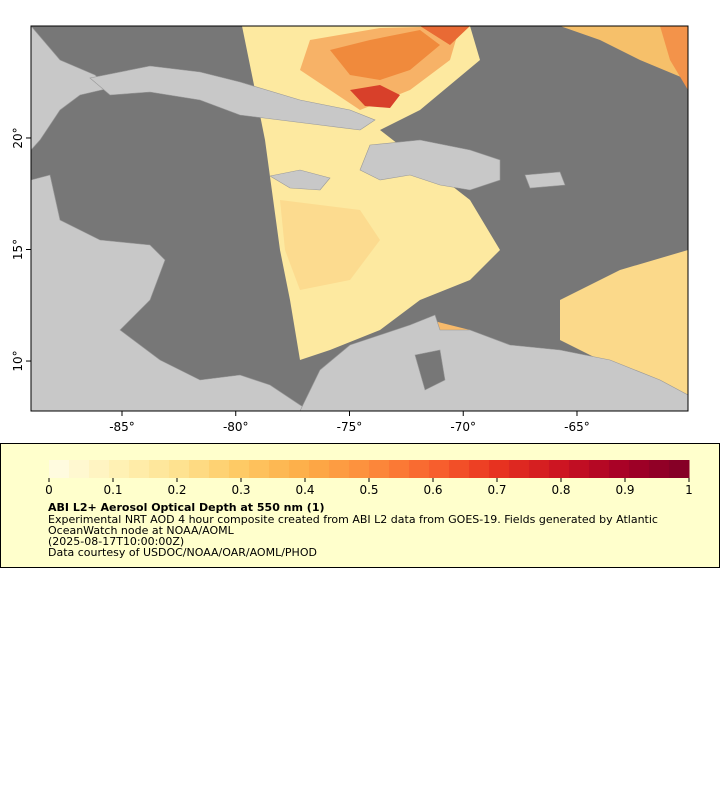 The image size is (720, 800). Describe the element at coordinates (122, 427) in the screenshot. I see `x-tick-label: -85°` at that location.